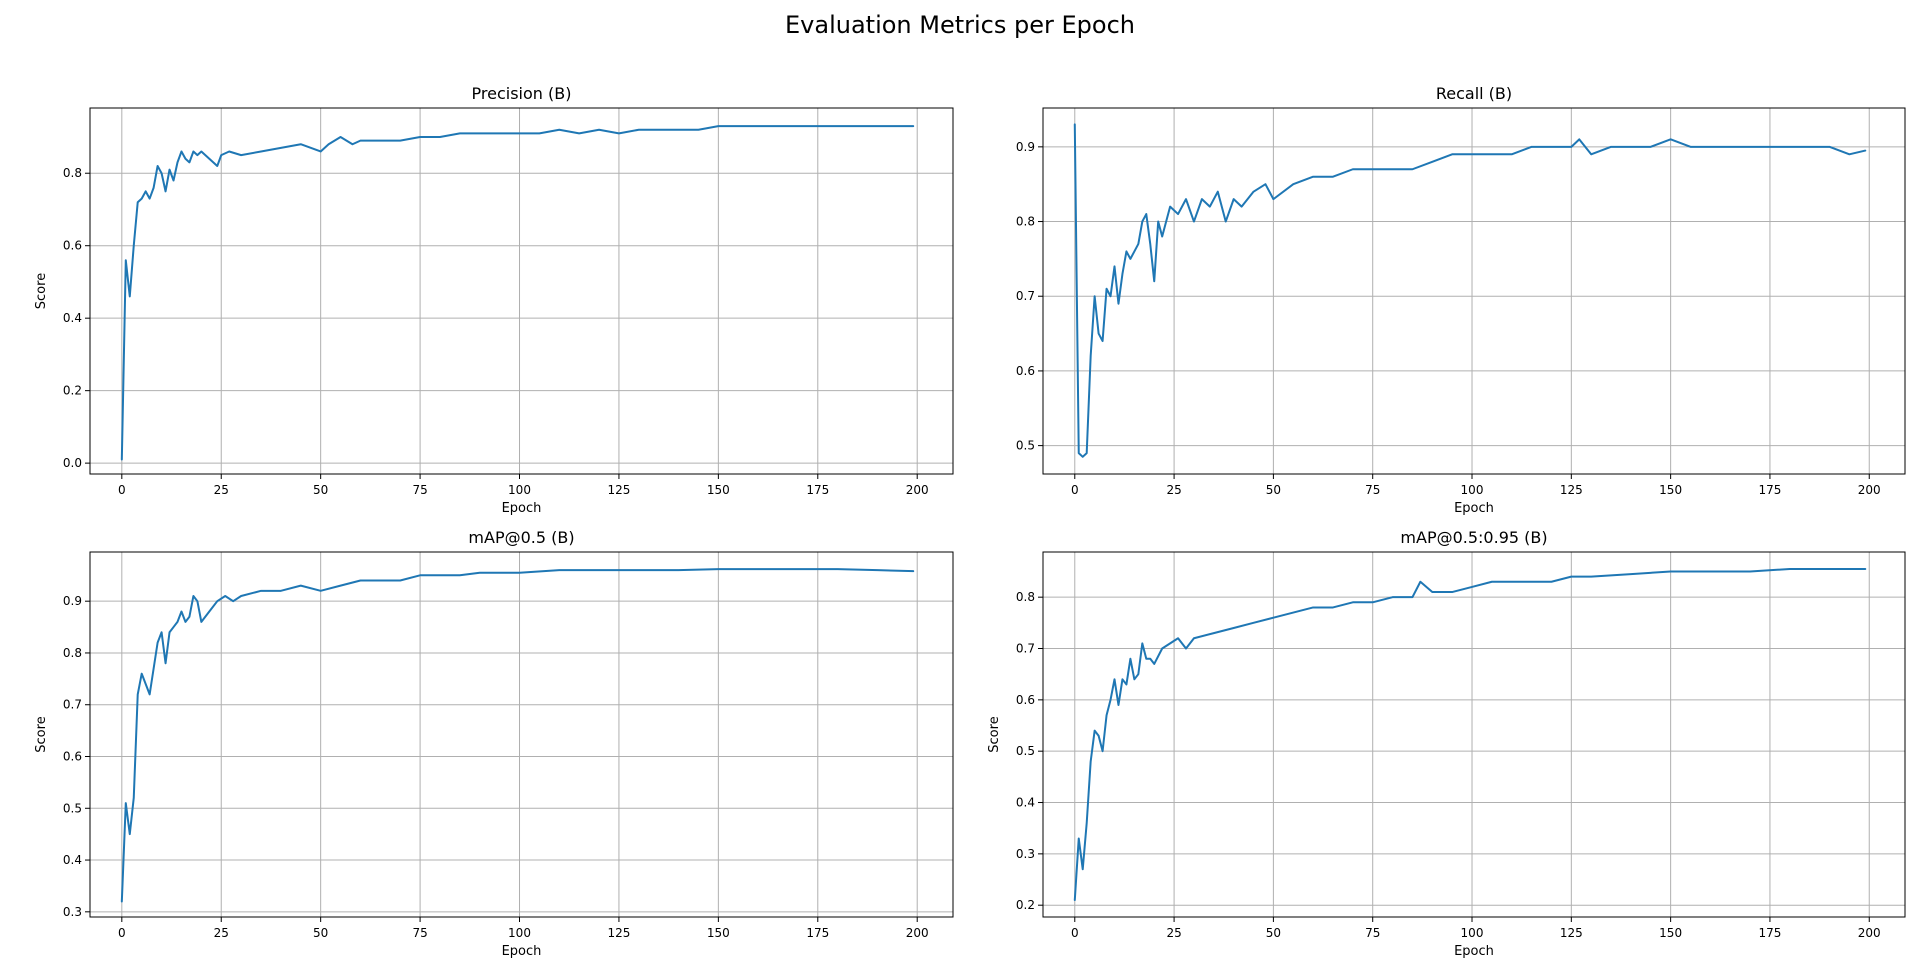  What do you see at coordinates (521, 537) in the screenshot?
I see `subplot-title: mAP@0.5 (B)` at bounding box center [521, 537].